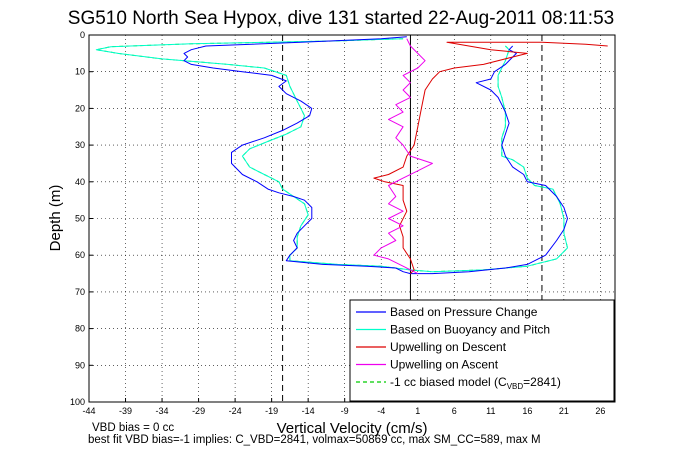  Describe the element at coordinates (133, 428) in the screenshot. I see `vbd-bias-note: VBD bias = 0 cc` at that location.